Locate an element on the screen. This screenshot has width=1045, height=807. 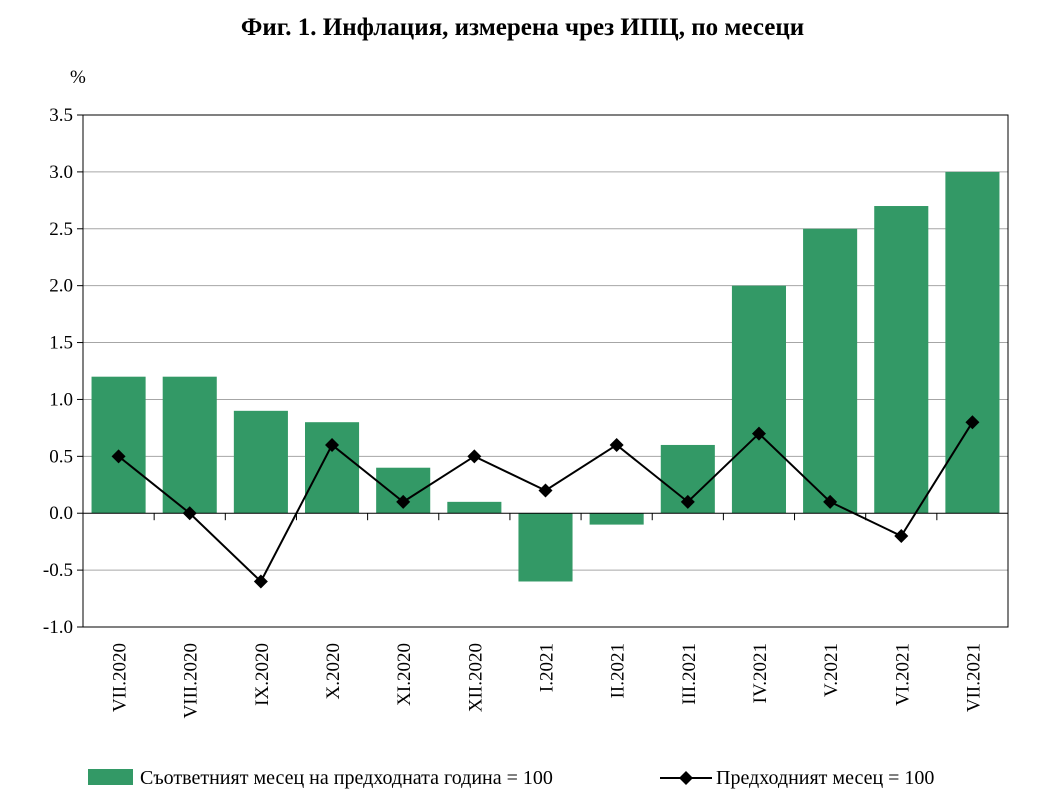
x-tick-label: III.2021 is located at coordinates (689, 674).